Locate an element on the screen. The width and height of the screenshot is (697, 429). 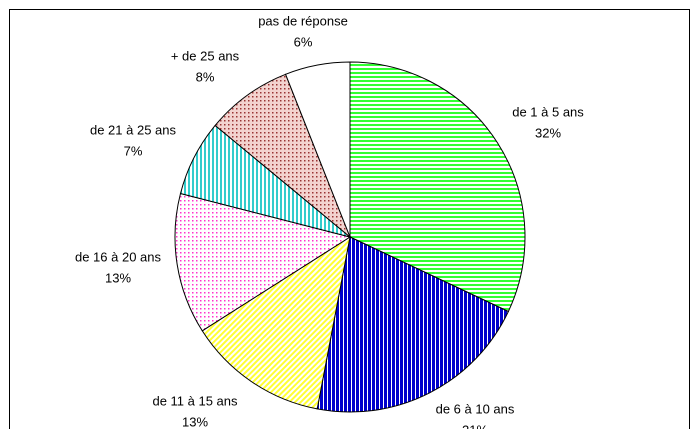
slice-label: de 11 à 15 ans is located at coordinates (195, 400).